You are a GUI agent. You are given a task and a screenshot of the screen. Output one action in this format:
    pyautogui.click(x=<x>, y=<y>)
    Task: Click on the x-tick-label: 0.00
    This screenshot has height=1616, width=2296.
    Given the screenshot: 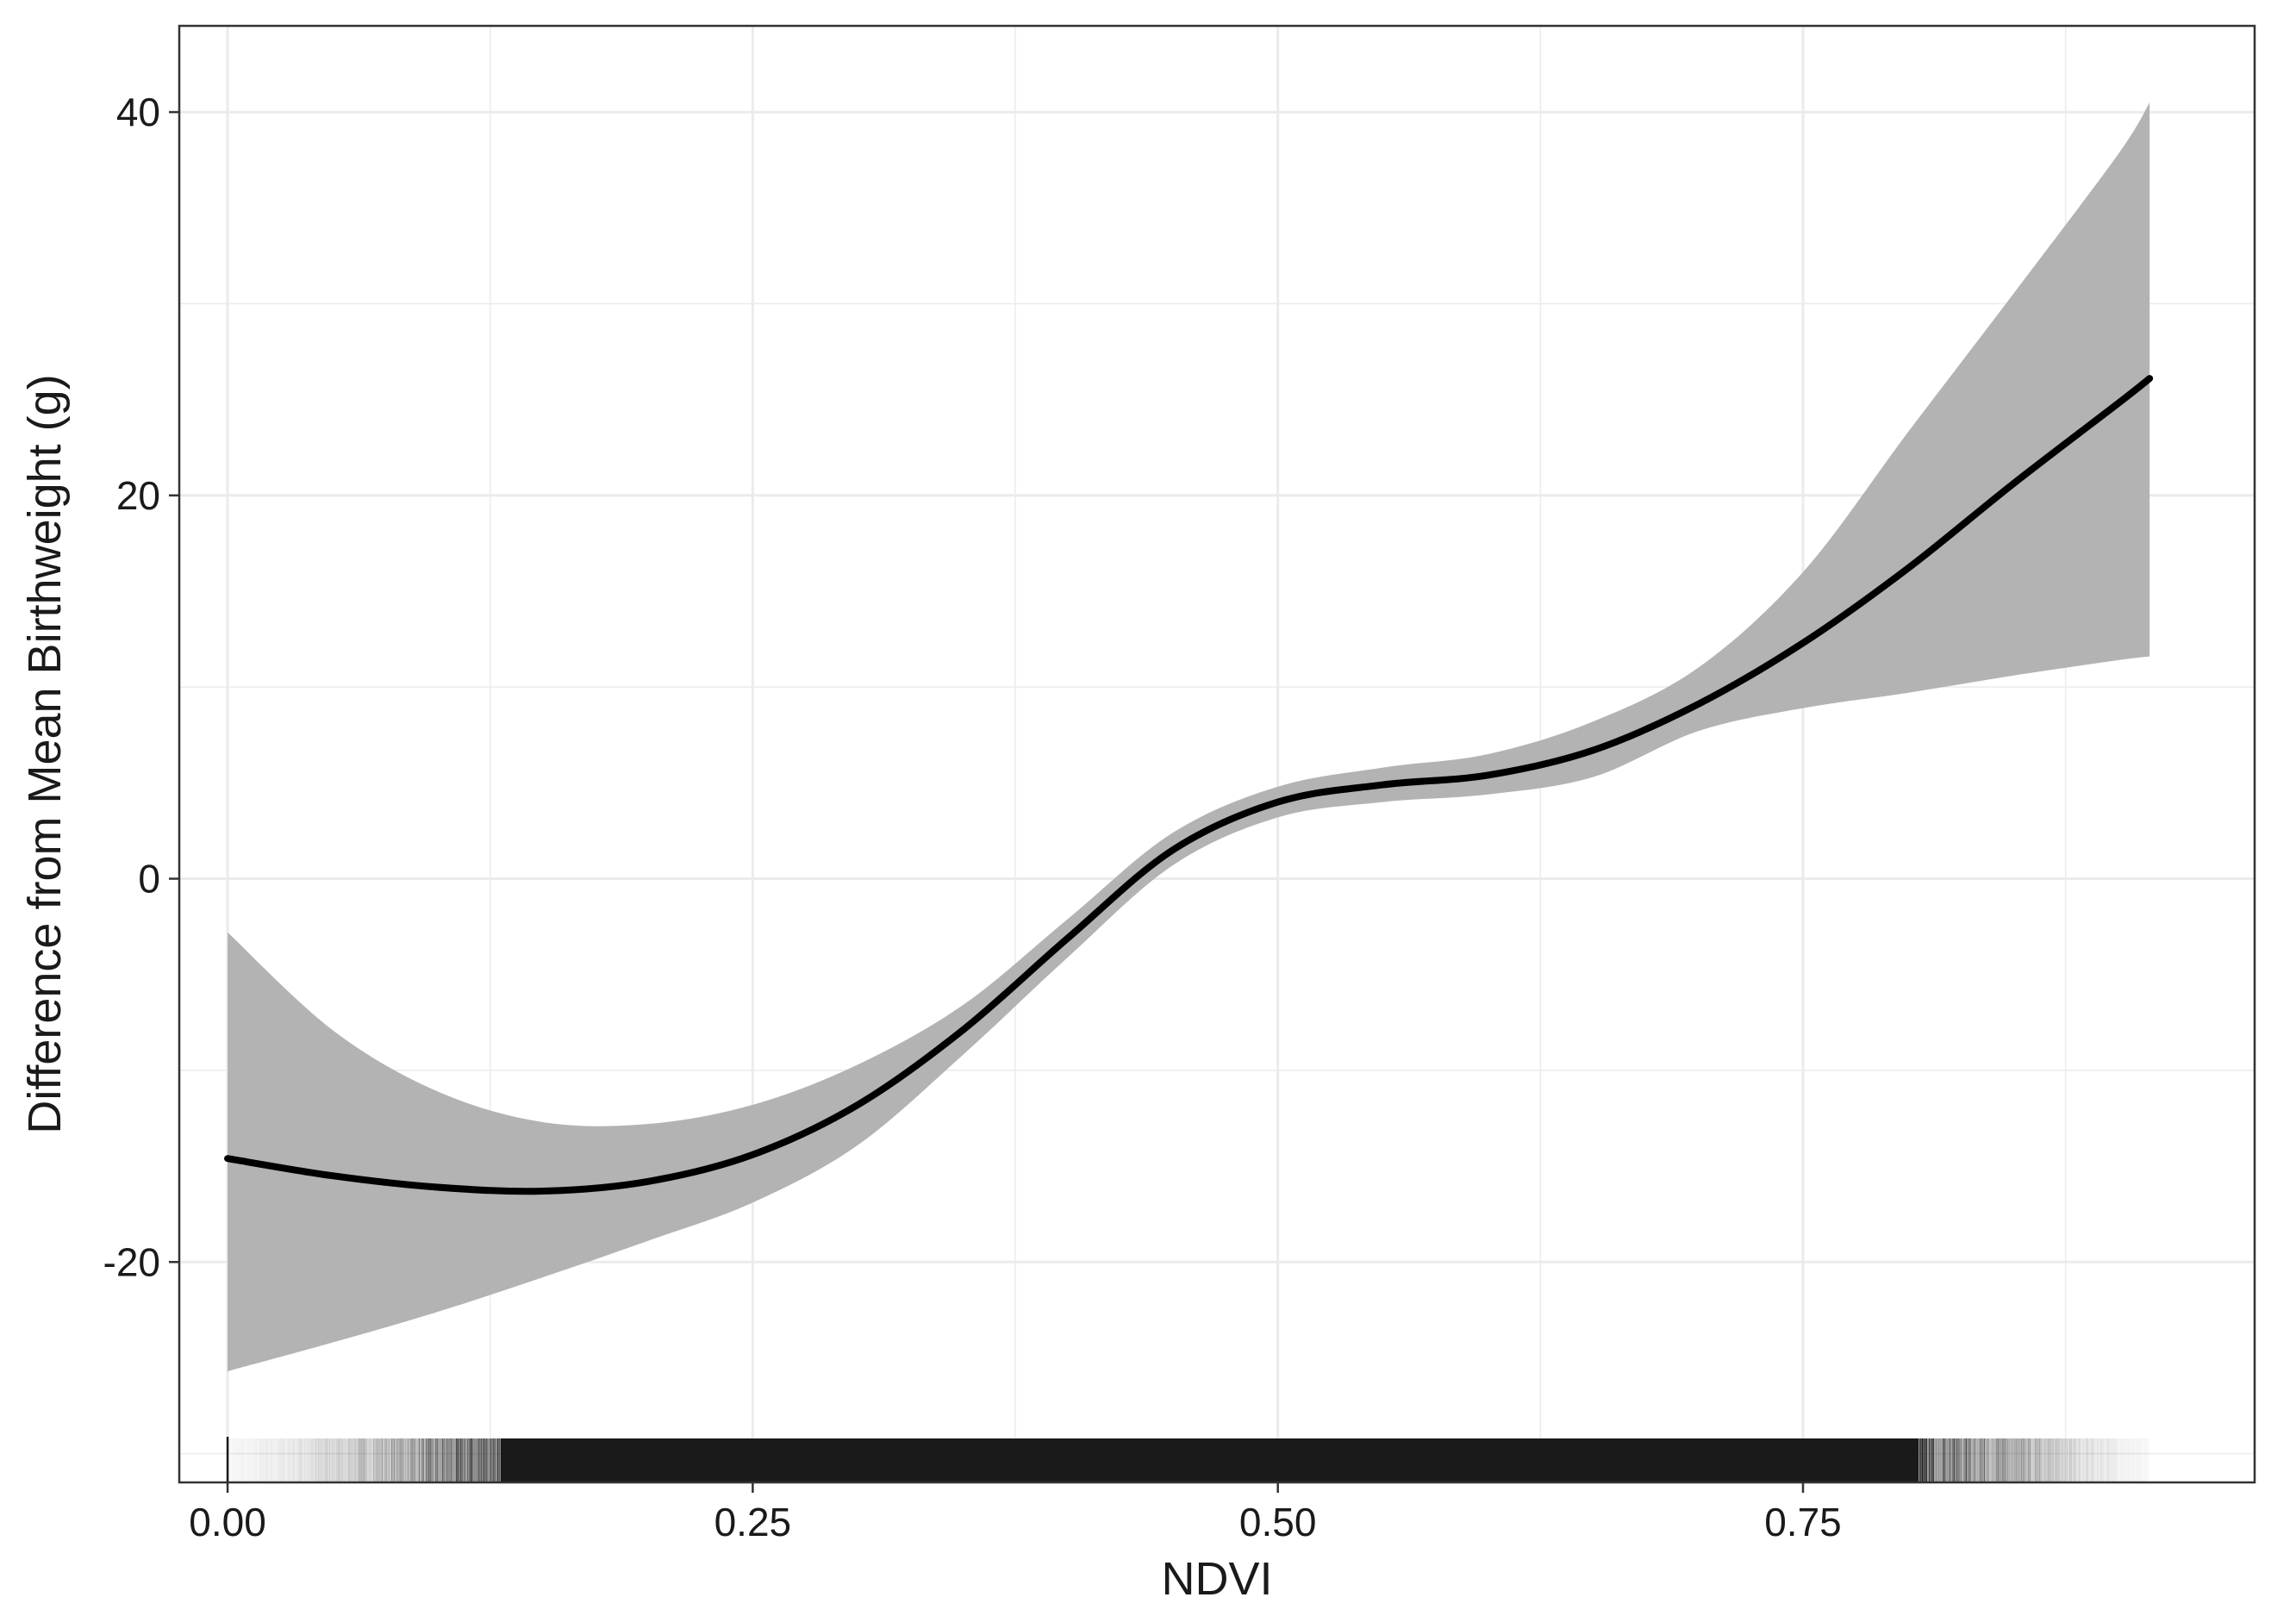 What is the action you would take?
    pyautogui.click(x=227, y=1522)
    